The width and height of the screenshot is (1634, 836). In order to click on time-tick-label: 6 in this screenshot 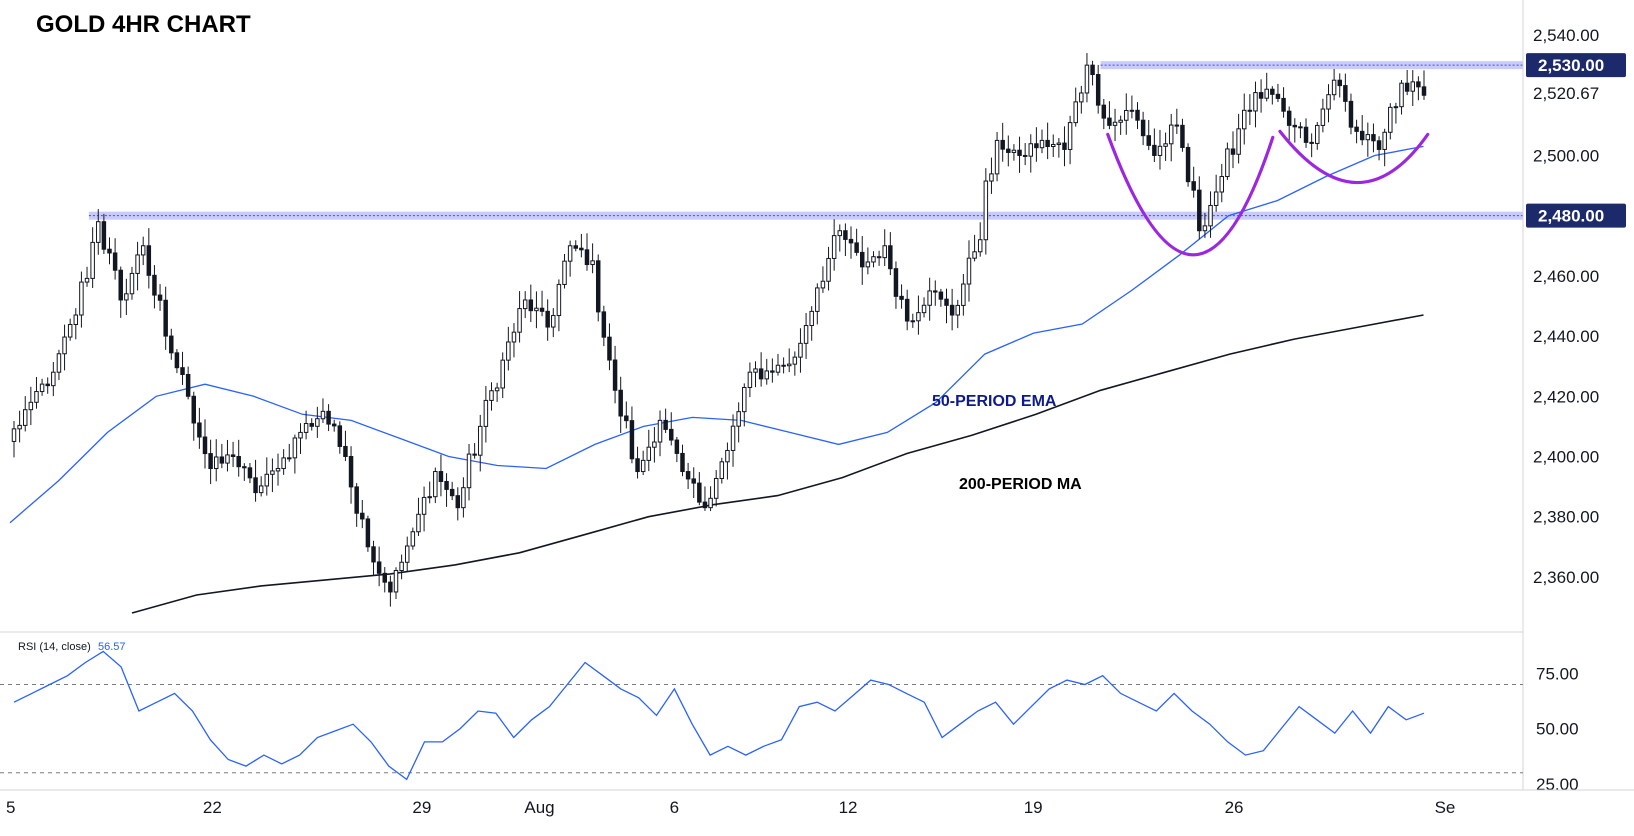, I will do `click(674, 807)`.